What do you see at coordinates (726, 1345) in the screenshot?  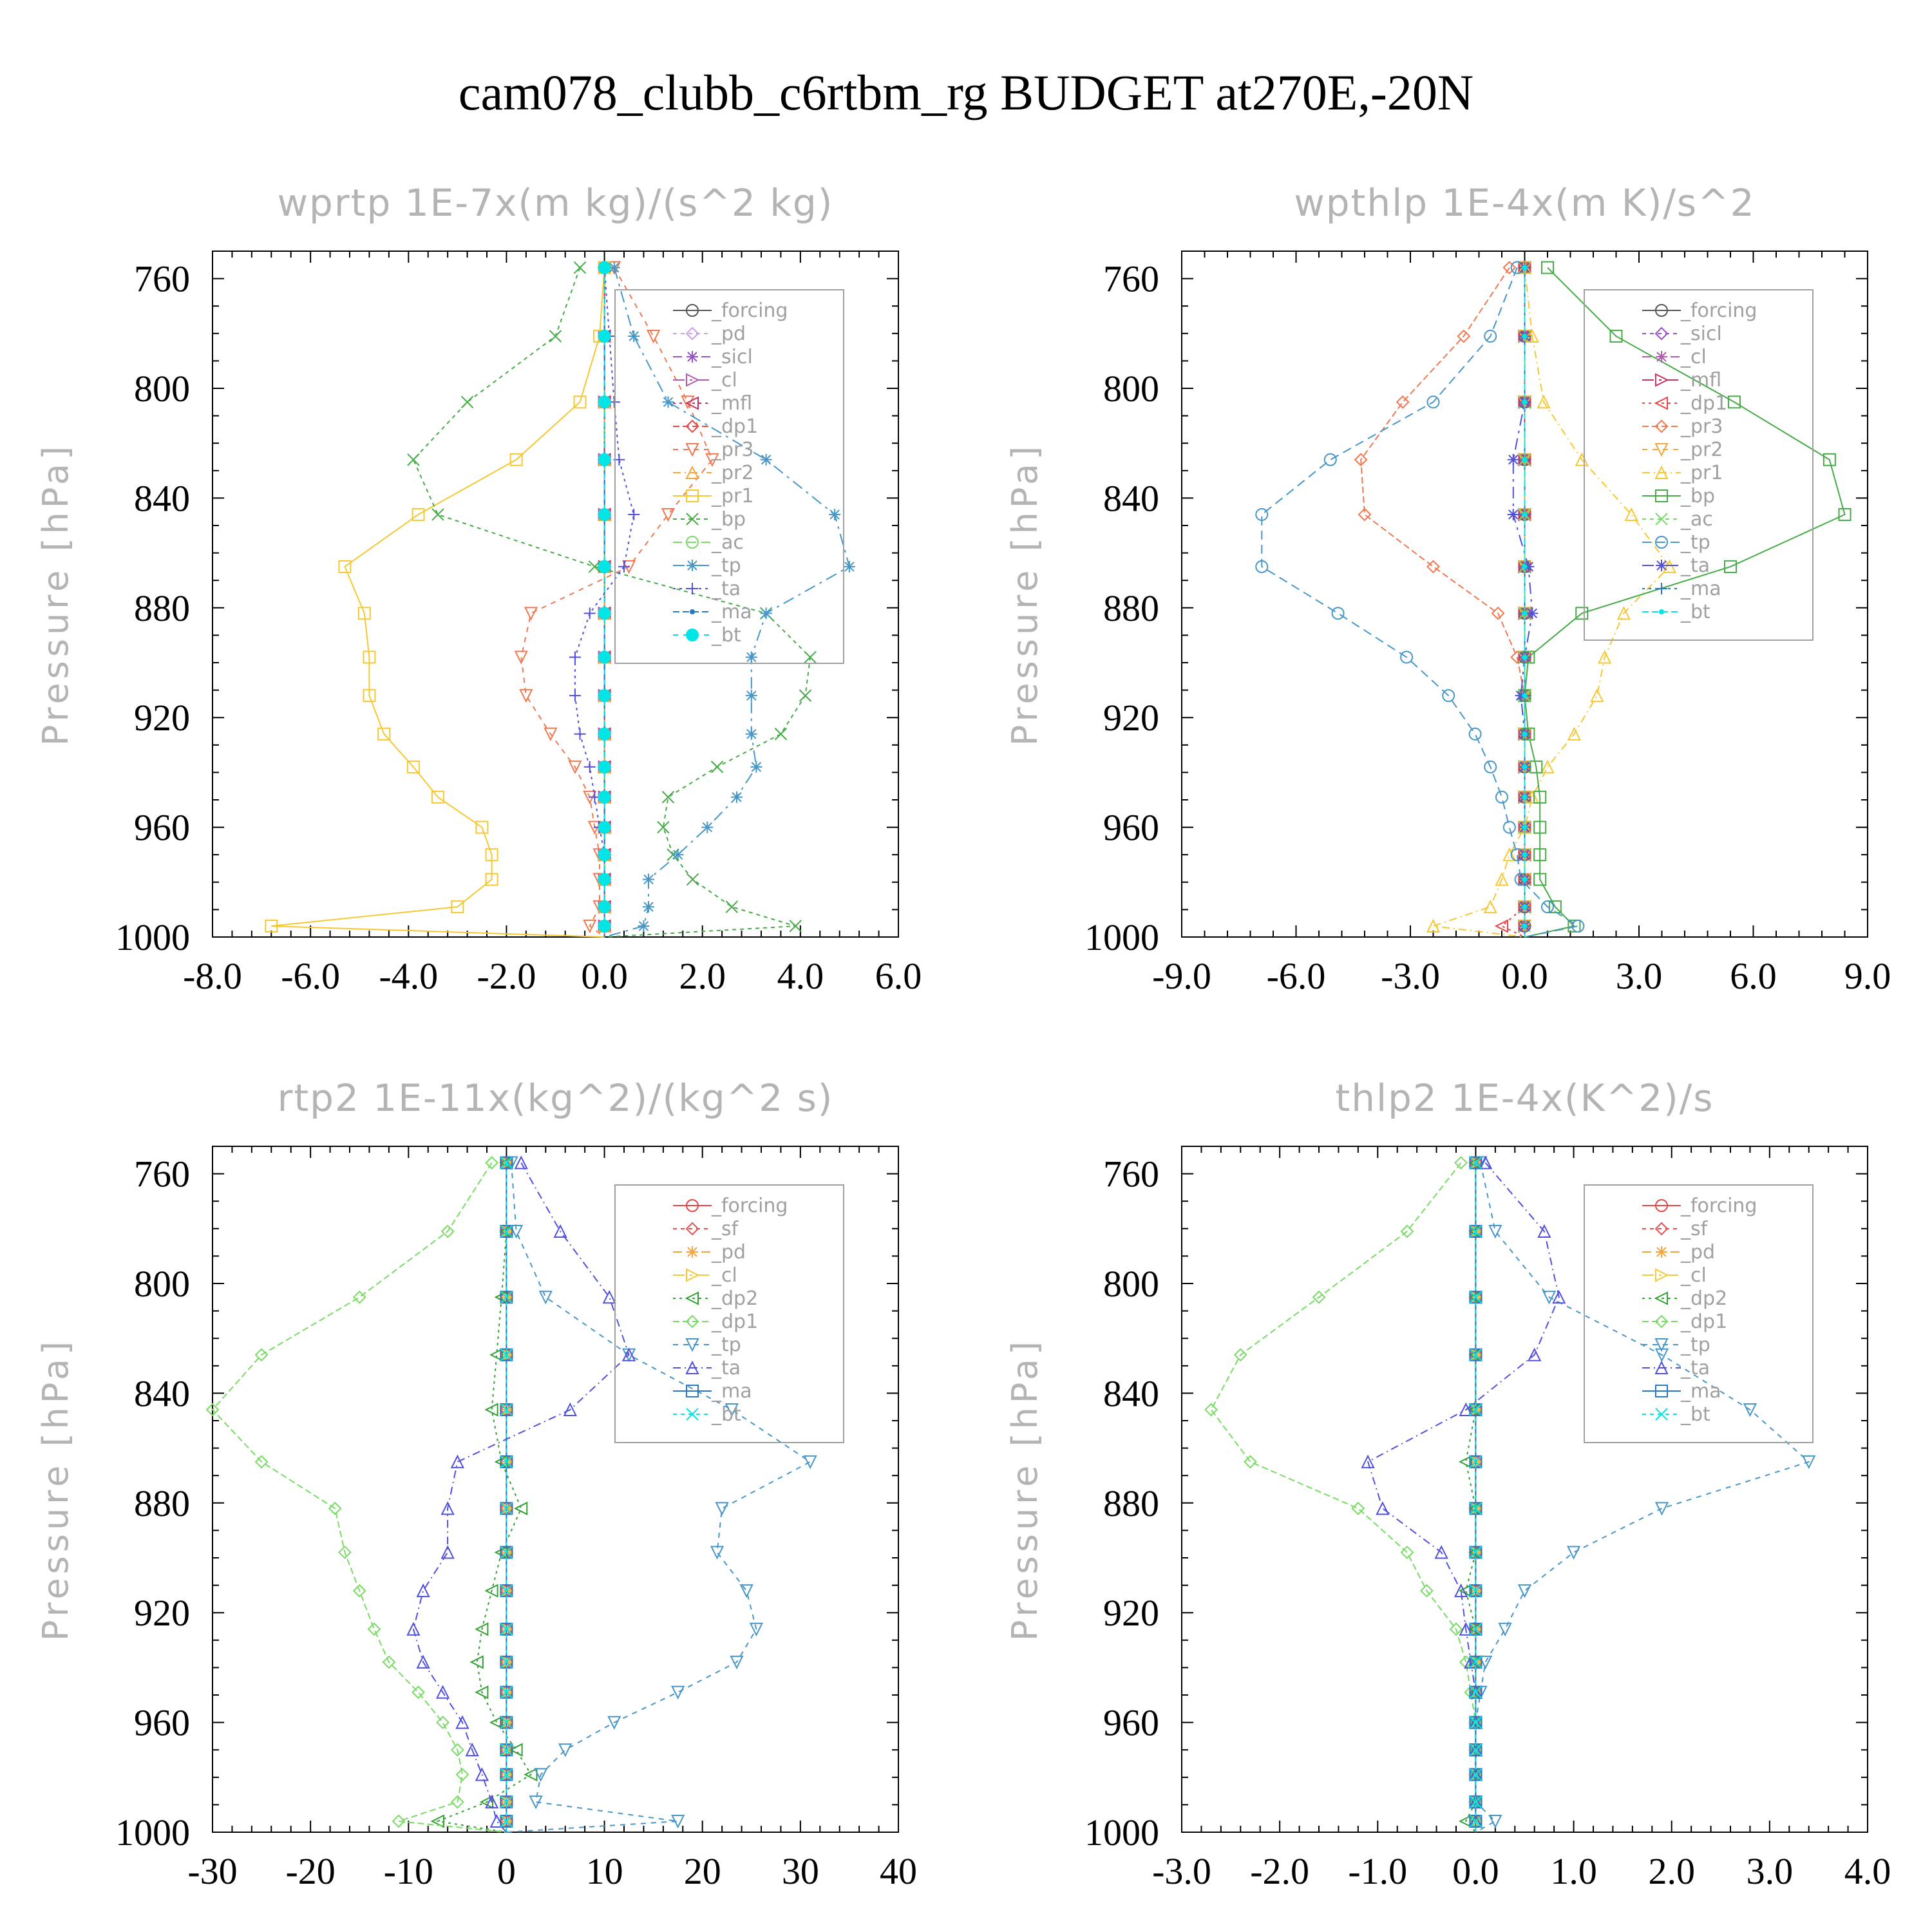 I see `legend-label: _tp` at bounding box center [726, 1345].